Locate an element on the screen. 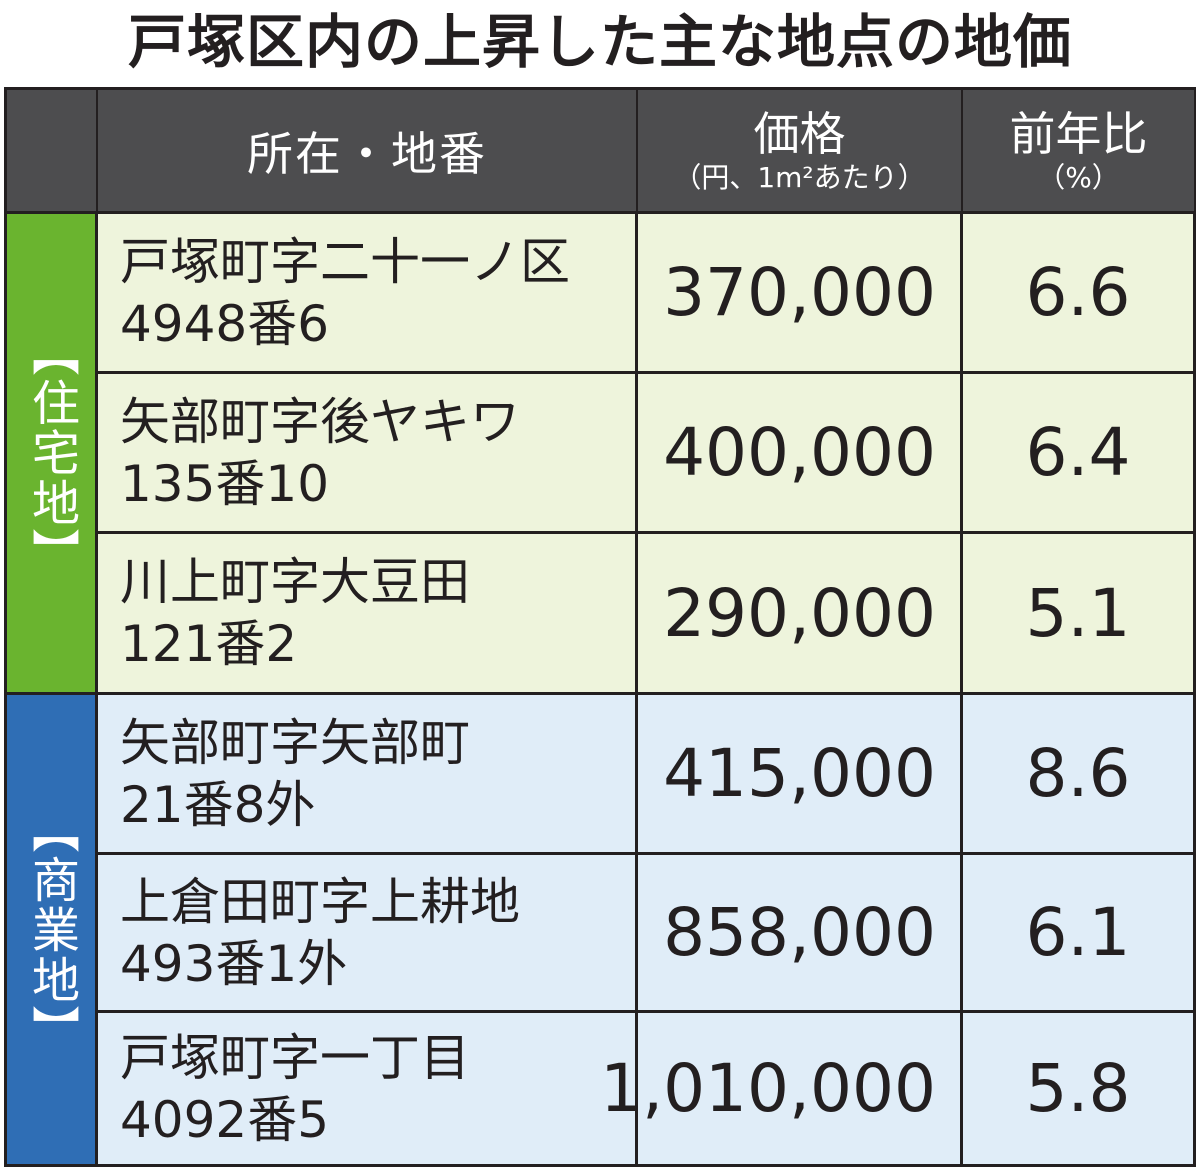 This screenshot has width=1200, height=1171. row-5-address: 上倉田町字上耕地 493番1外 is located at coordinates (368, 934).